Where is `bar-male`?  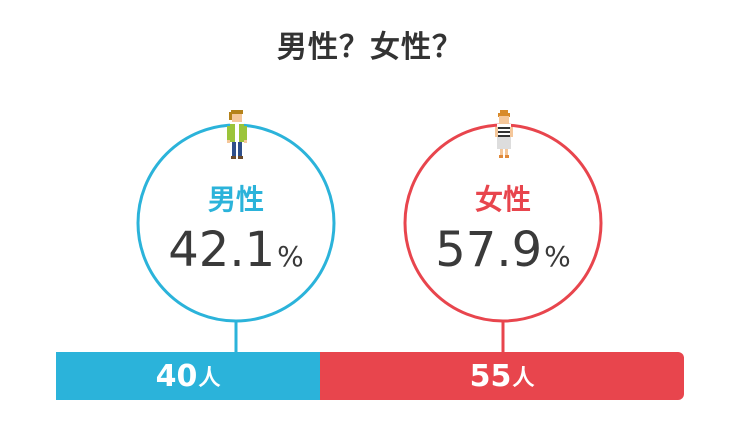 bar-male is located at coordinates (188, 376).